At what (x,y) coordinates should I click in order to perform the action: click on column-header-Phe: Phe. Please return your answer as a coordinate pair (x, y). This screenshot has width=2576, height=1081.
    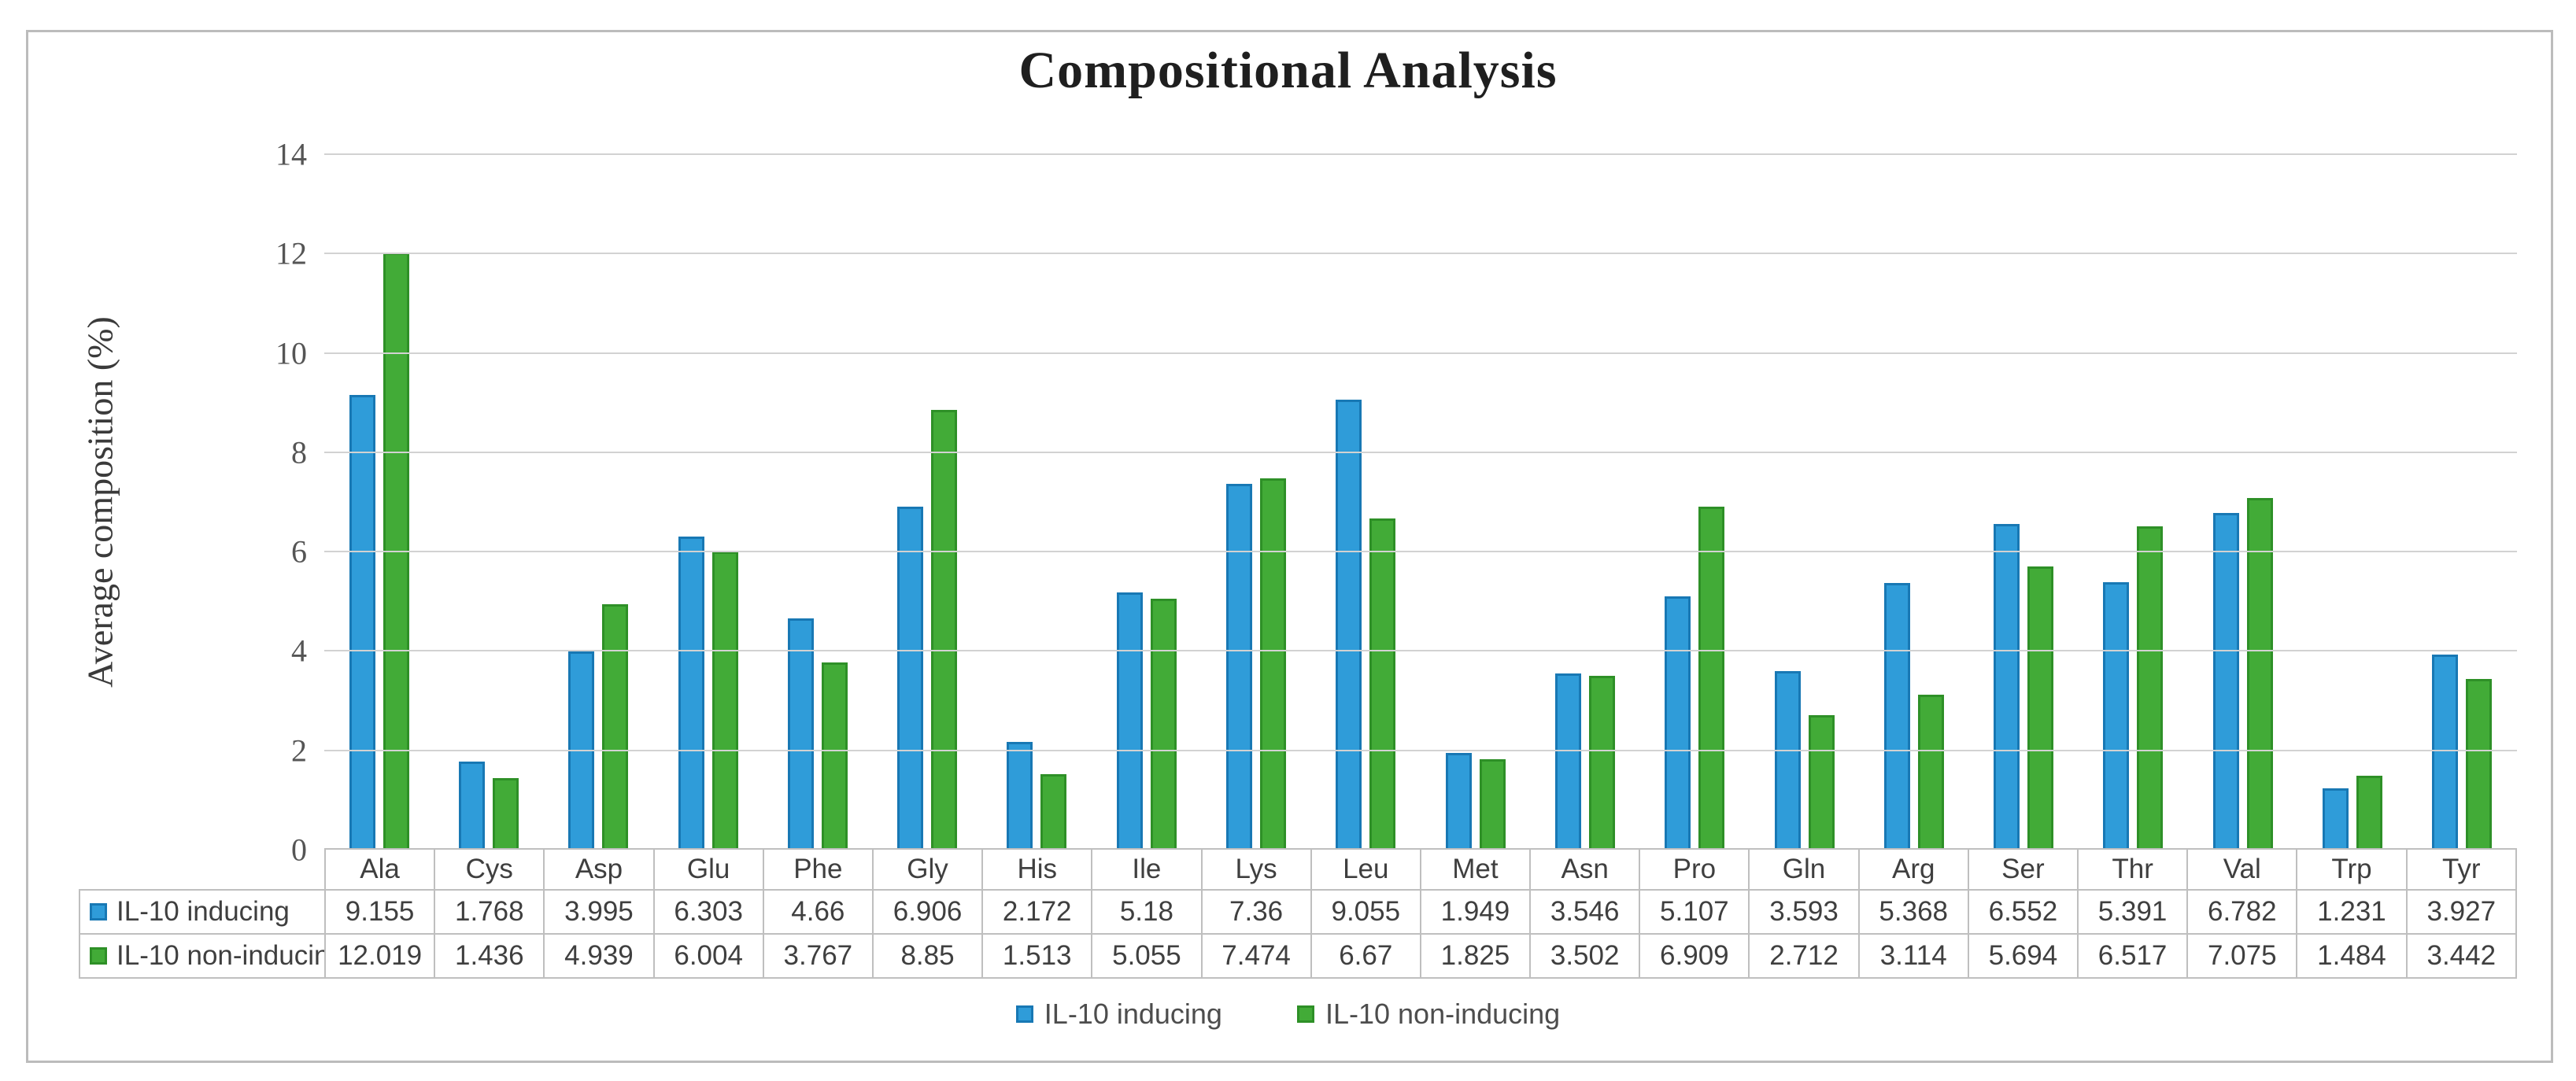
    Looking at the image, I should click on (818, 869).